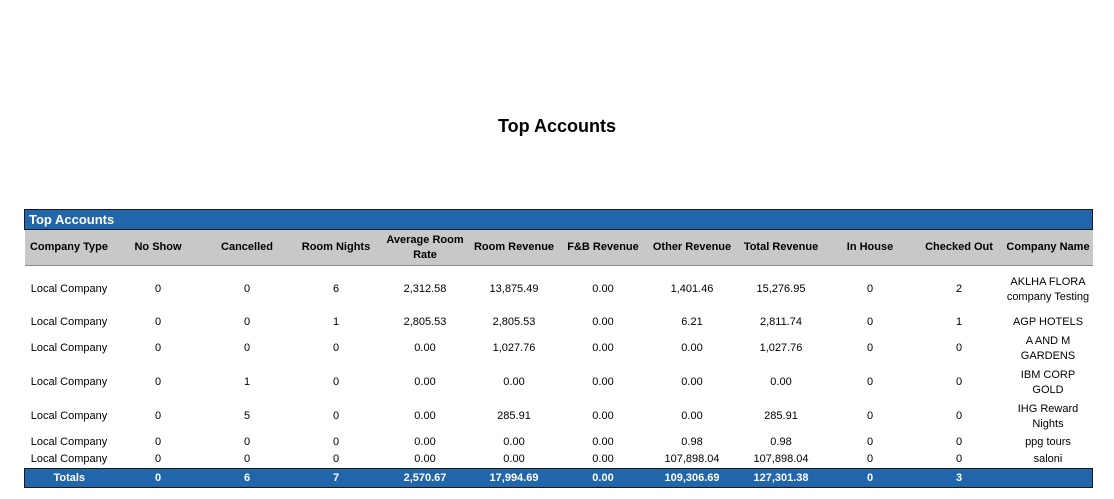 The height and width of the screenshot is (499, 1114). I want to click on table-cell: 15,276.95, so click(781, 289).